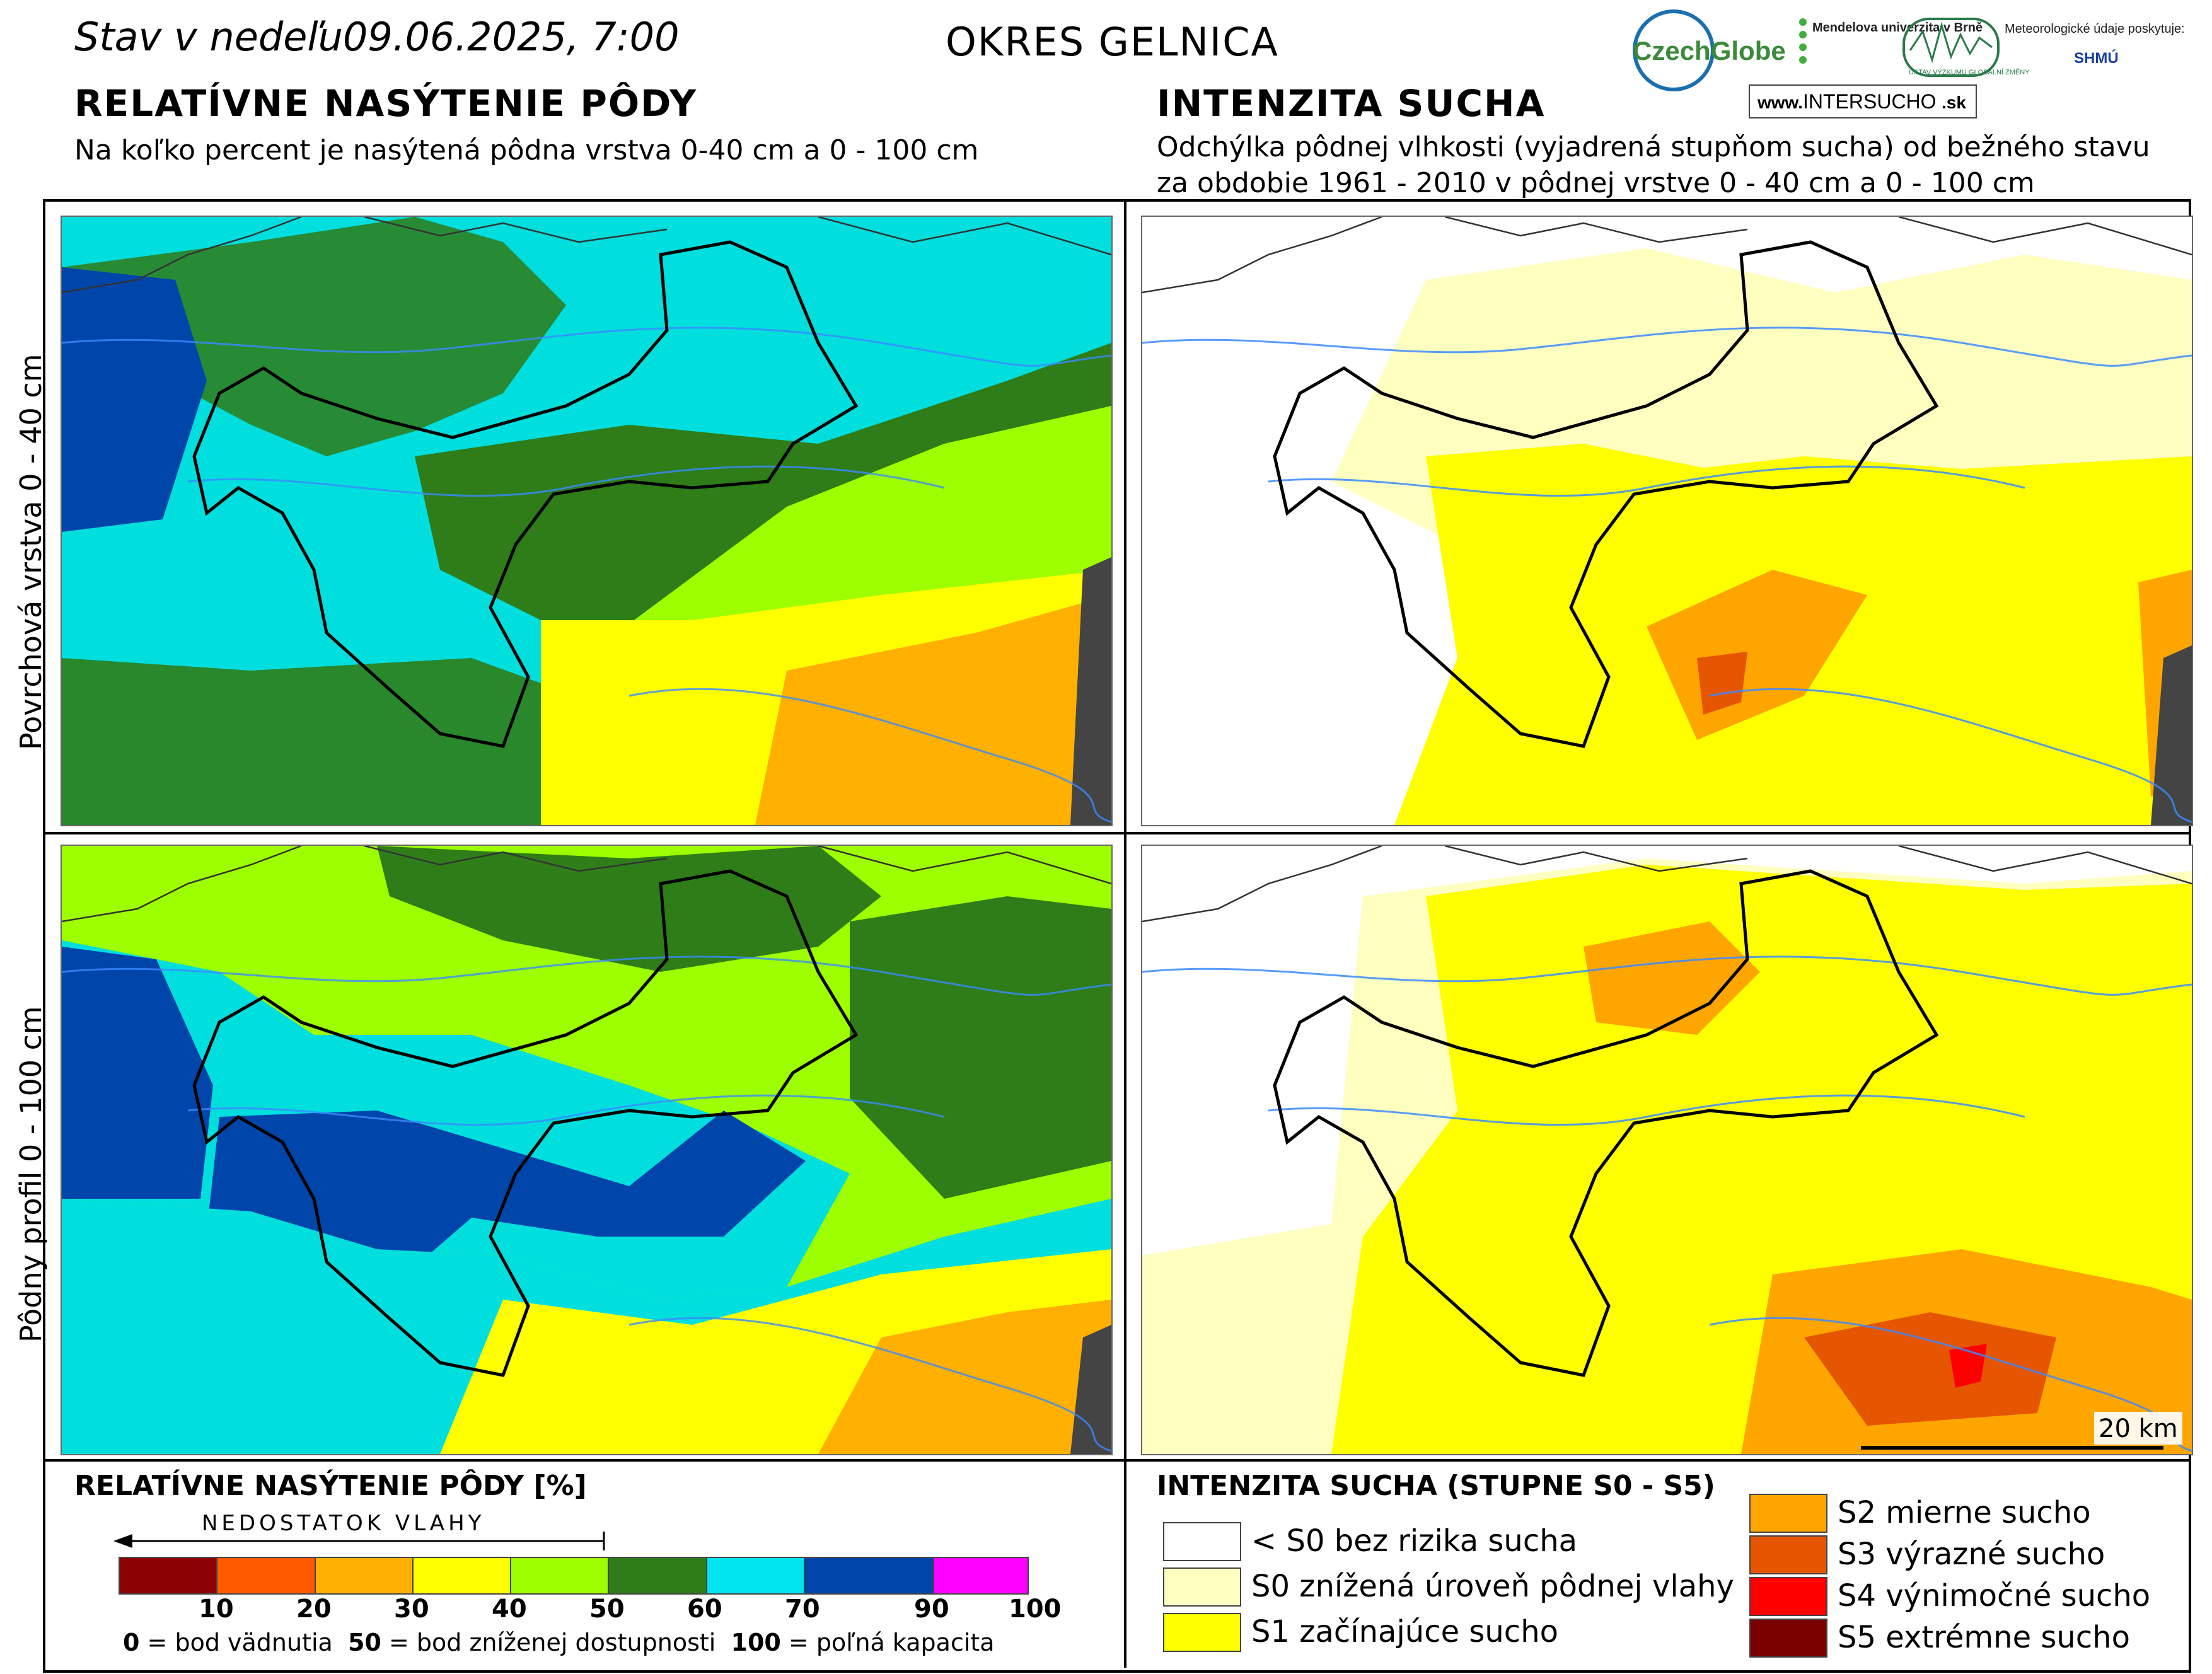 This screenshot has width=2212, height=1674. Describe the element at coordinates (802, 1609) in the screenshot. I see `colorbar-tick-label: 70` at that location.